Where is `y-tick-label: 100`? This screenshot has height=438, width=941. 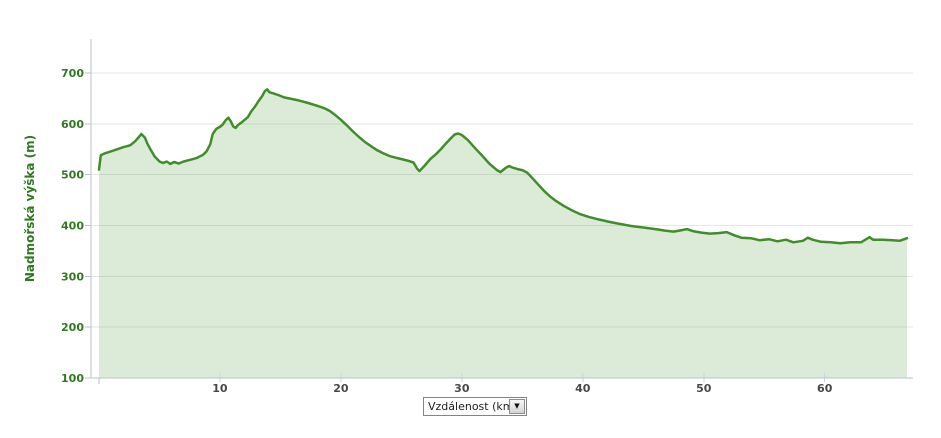
y-tick-label: 100 is located at coordinates (72, 378).